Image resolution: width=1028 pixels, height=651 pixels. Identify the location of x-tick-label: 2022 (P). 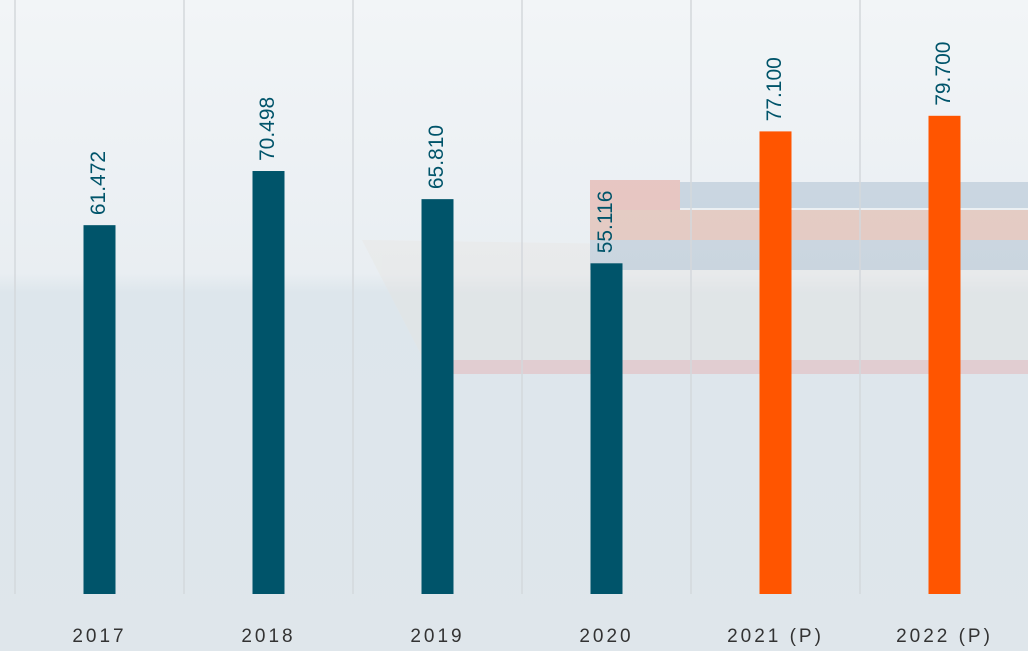
(944, 636).